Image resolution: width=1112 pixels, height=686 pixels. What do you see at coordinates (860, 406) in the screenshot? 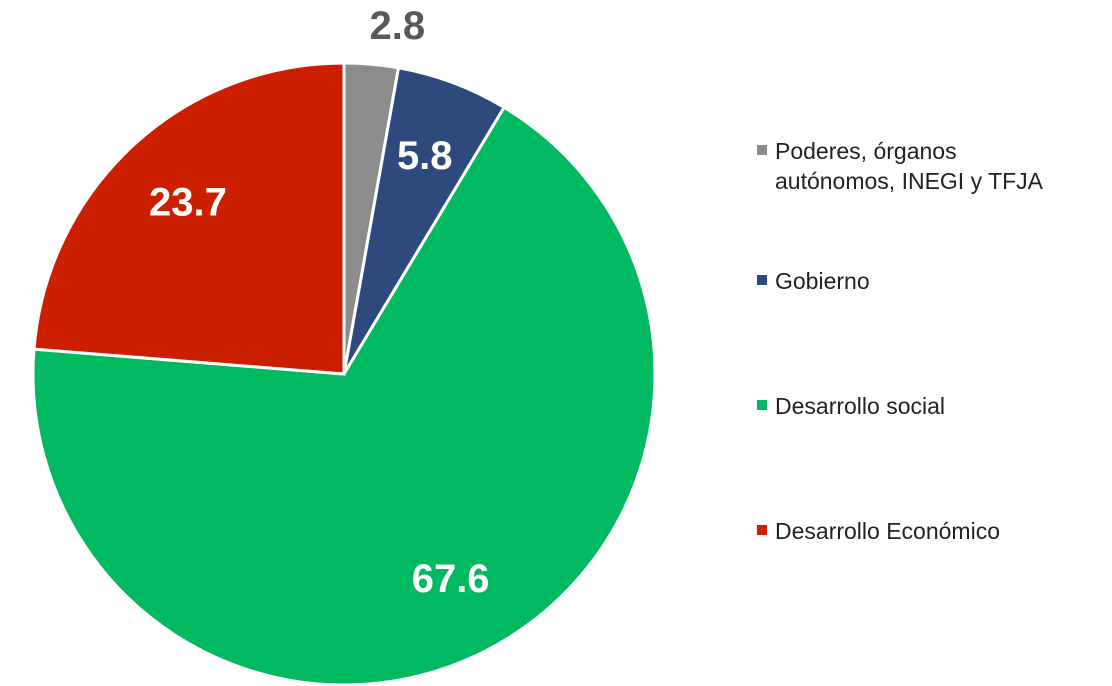
I see `legend-label: Desarrollo social` at bounding box center [860, 406].